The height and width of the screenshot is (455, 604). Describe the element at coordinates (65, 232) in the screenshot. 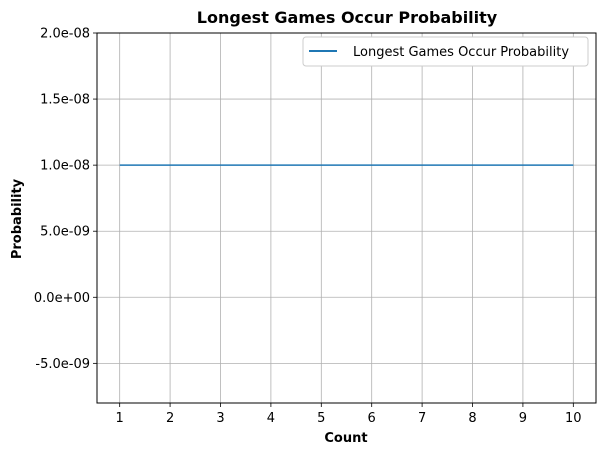

I see `y-tick-label: 5.0e-09` at that location.